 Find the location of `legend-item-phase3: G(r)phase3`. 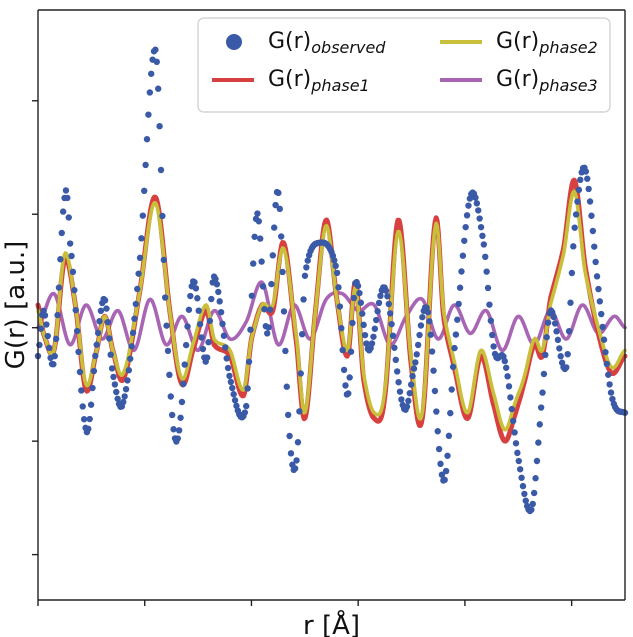

legend-item-phase3: G(r)phase3 is located at coordinates (519, 81).